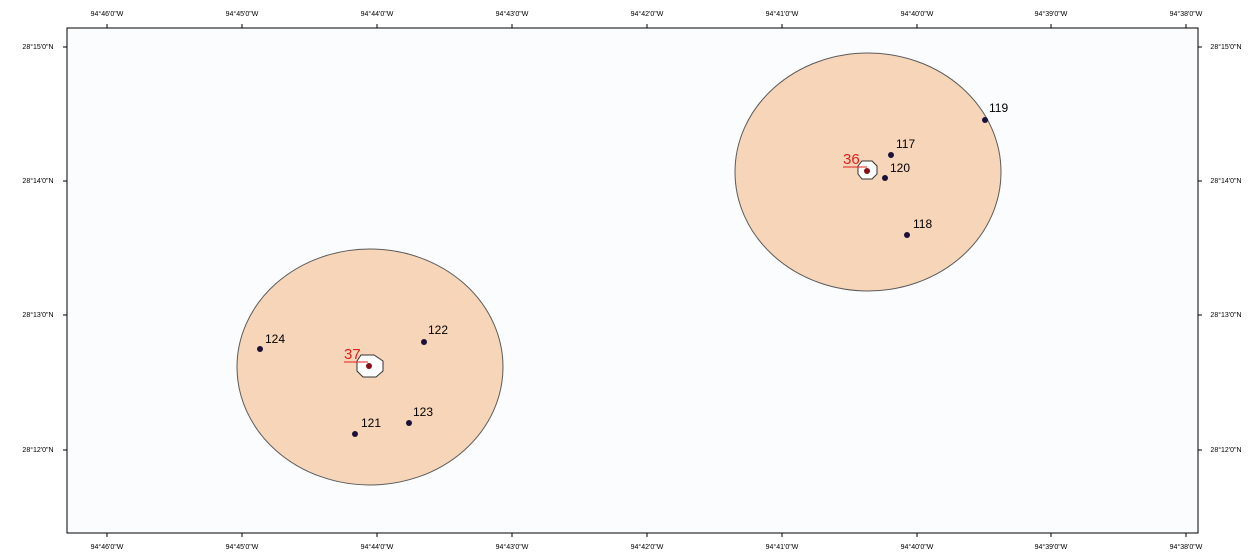  Describe the element at coordinates (1186, 14) in the screenshot. I see `lon-label-top-8: 94°38'0"W` at that location.